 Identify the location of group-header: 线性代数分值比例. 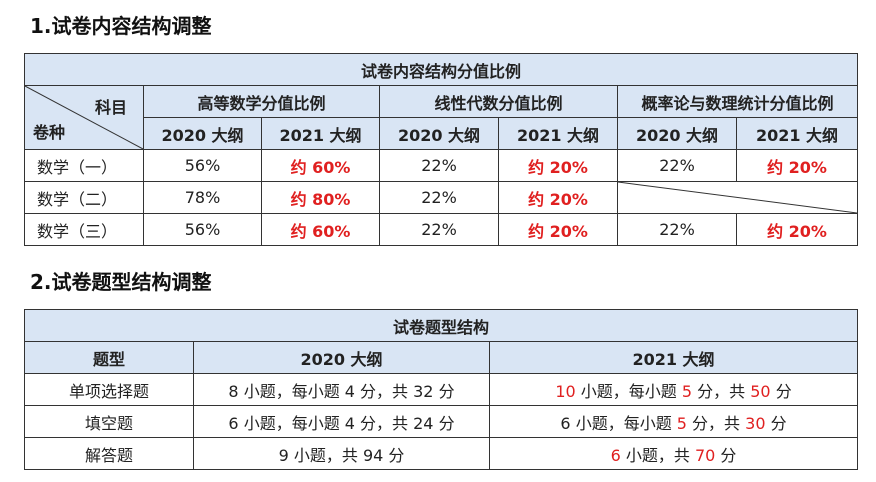
(498, 101).